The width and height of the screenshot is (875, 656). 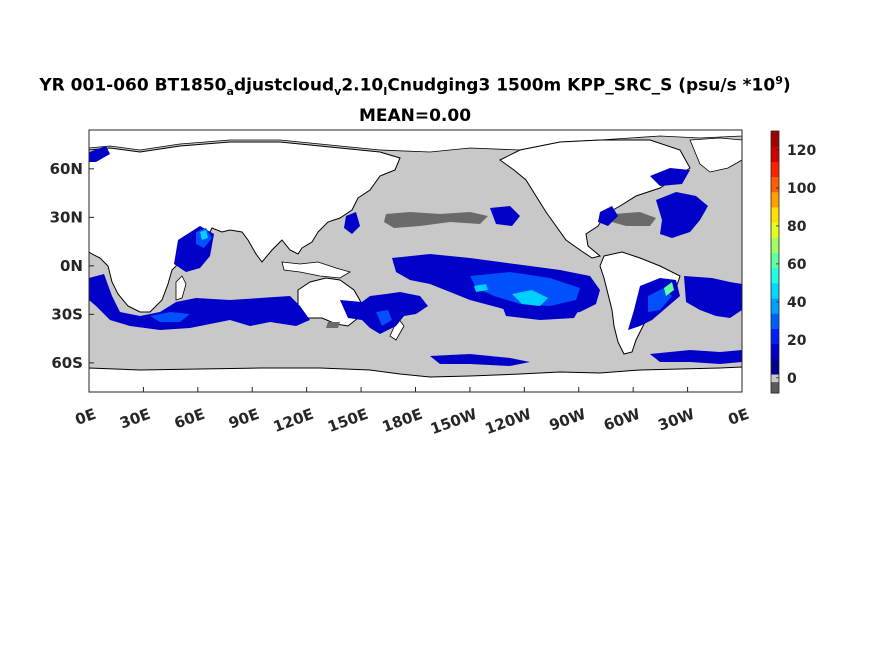 I want to click on y-tick-label: 30N, so click(x=66, y=217).